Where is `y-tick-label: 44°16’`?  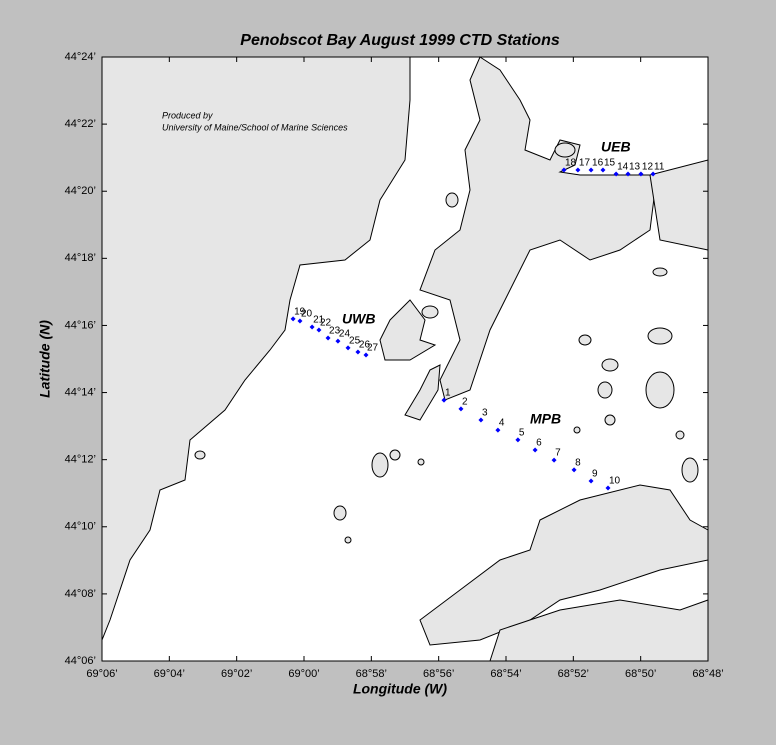 y-tick-label: 44°16’ is located at coordinates (80, 325).